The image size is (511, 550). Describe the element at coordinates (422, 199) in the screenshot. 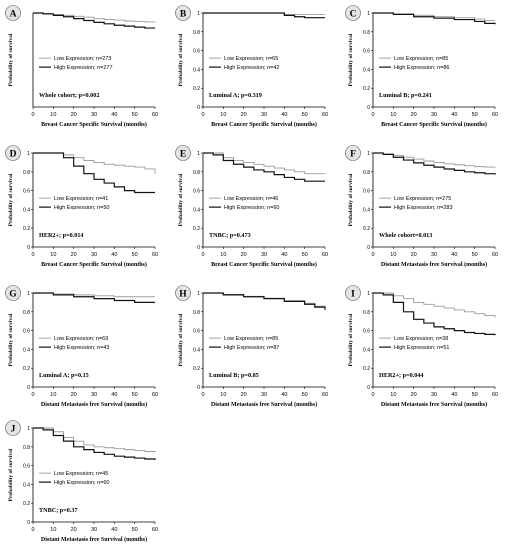

I see `legend-entry: Low Expression; n=275` at that location.